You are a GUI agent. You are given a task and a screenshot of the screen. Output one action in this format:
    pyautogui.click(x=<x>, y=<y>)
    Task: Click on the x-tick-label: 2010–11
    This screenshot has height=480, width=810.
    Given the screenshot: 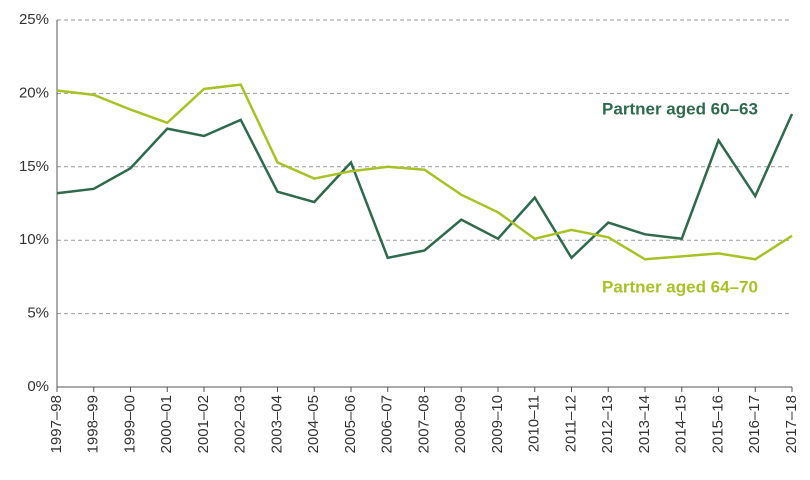 What is the action you would take?
    pyautogui.click(x=534, y=423)
    